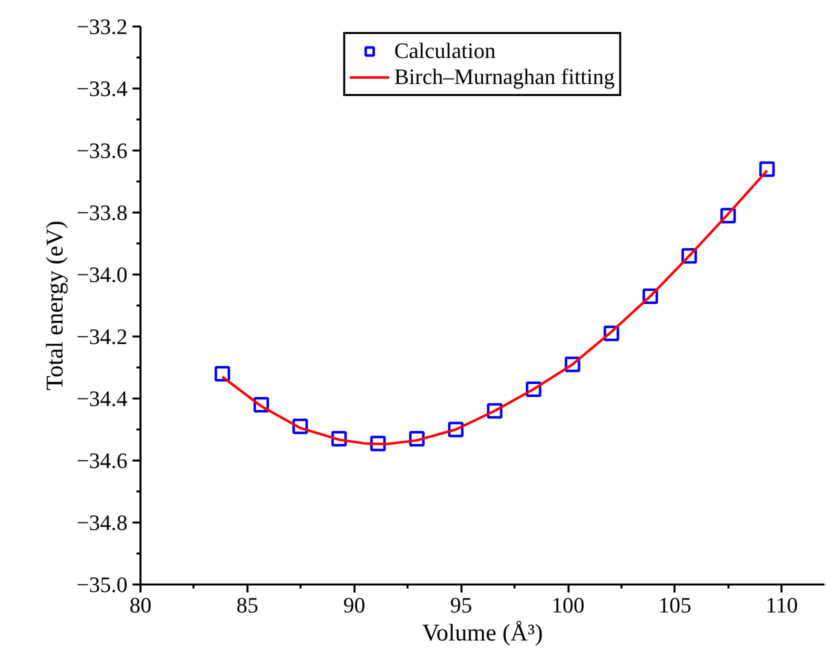 Image resolution: width=826 pixels, height=670 pixels. I want to click on y-tick-label: −33.6, so click(102, 150).